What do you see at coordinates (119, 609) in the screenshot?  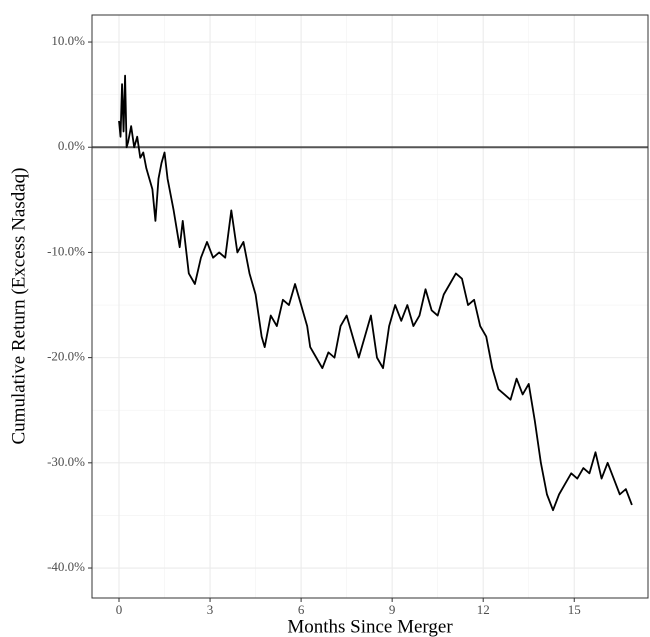 I see `x-tick-label: 0` at bounding box center [119, 609].